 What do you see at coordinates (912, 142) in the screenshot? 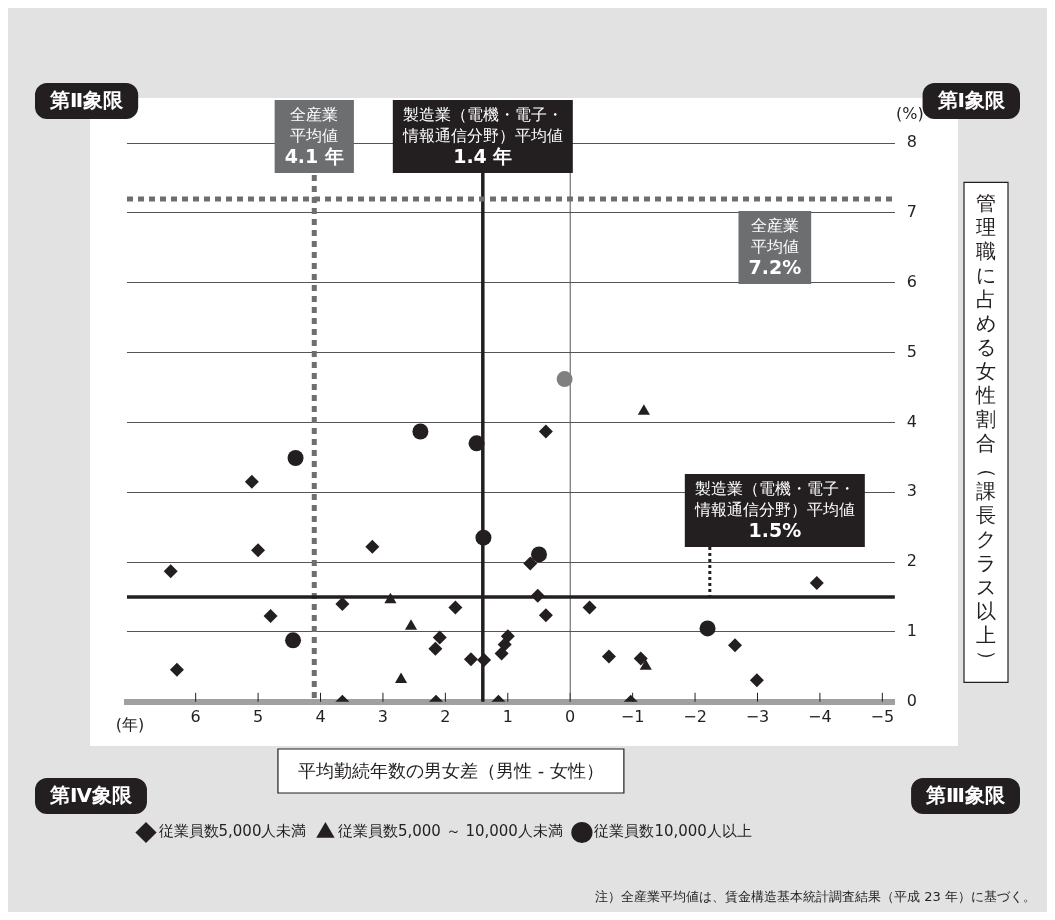
I see `y-tick-label: 8` at bounding box center [912, 142].